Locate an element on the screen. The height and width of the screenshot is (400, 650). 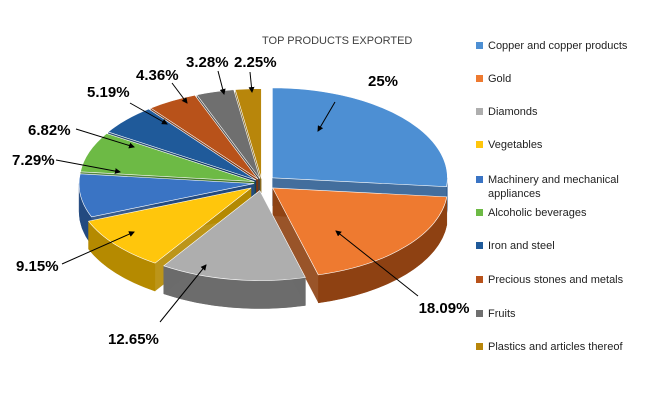
legend-item: Copper and copper products is located at coordinates (552, 46).